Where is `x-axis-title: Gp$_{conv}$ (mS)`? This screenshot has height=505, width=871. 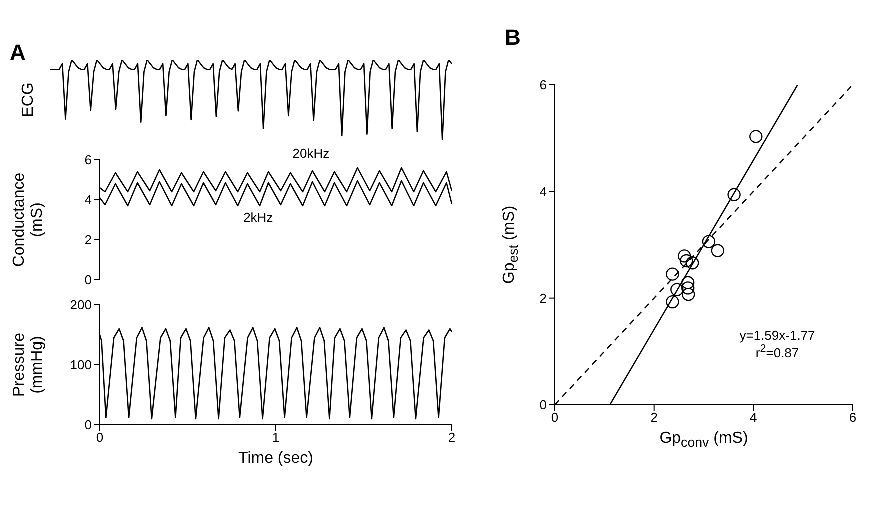
x-axis-title: Gp$_{conv}$ (mS) is located at coordinates (704, 440).